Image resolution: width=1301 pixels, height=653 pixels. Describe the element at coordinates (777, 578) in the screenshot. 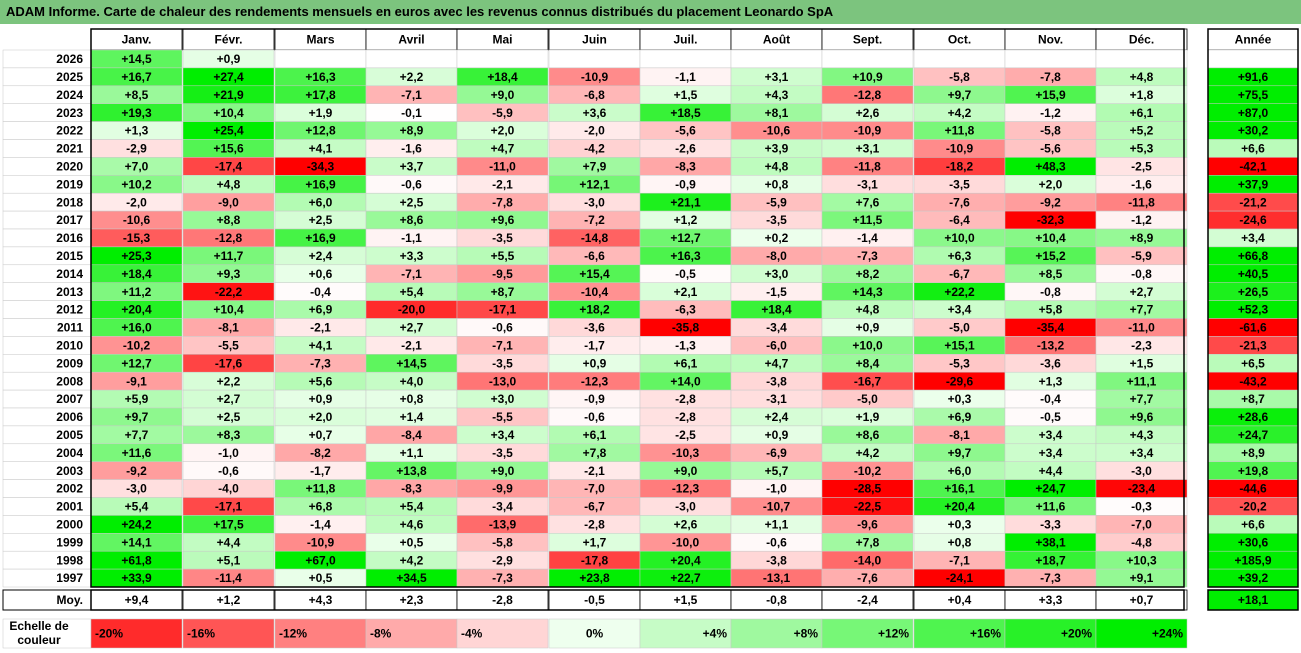

I see `cell-value: -13,1` at that location.